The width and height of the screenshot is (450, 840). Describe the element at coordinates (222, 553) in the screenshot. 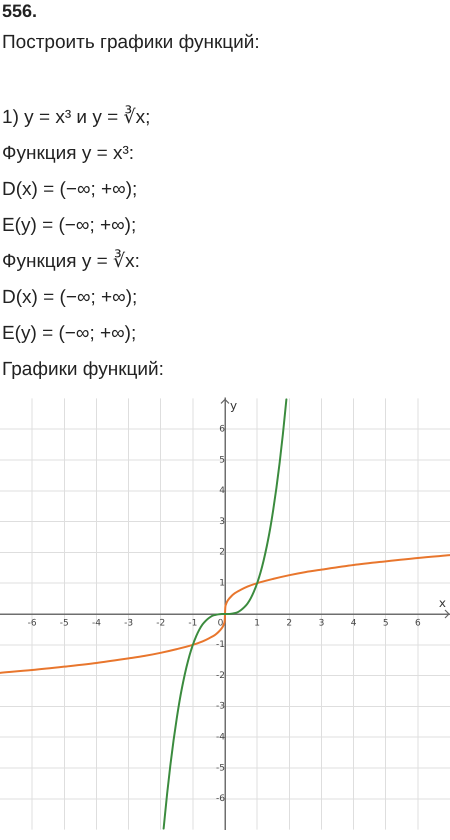

I see `y-tick-label: 2` at that location.